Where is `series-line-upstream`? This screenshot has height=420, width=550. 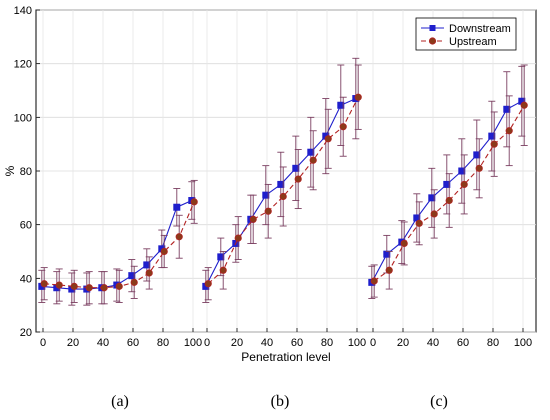
series-line-upstream is located at coordinates (283, 190).